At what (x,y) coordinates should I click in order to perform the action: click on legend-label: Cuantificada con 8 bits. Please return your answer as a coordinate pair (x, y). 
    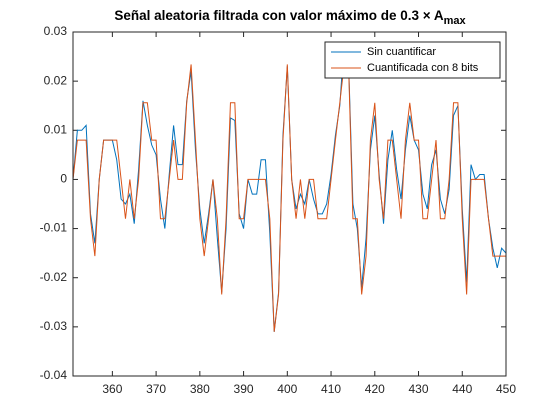
    Looking at the image, I should click on (423, 68).